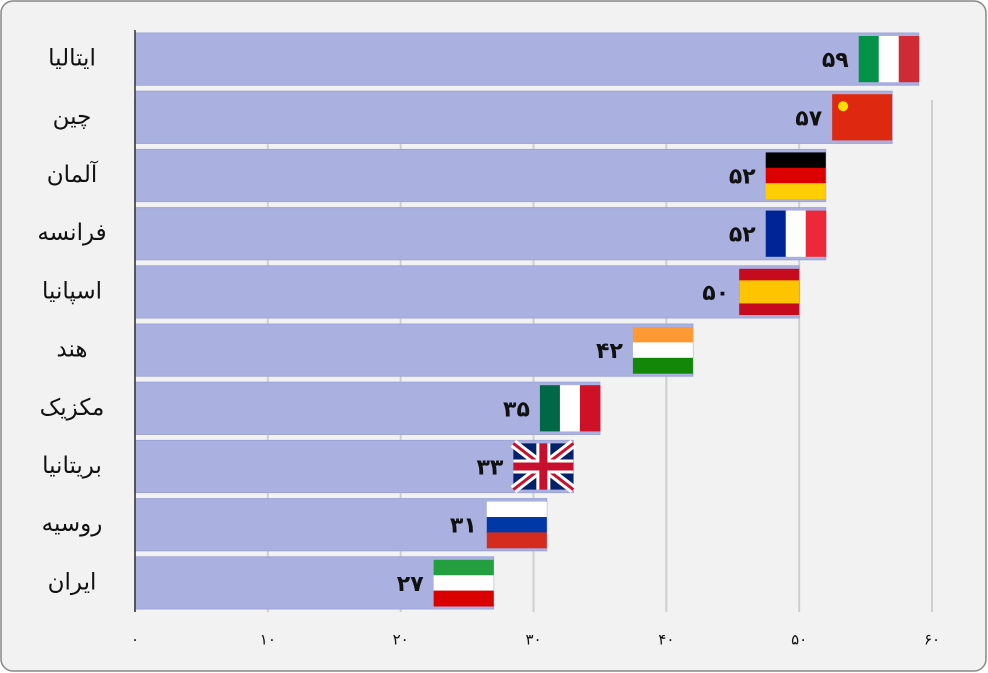 This screenshot has height=673, width=988. I want to click on value-label: ۳۱, so click(463, 526).